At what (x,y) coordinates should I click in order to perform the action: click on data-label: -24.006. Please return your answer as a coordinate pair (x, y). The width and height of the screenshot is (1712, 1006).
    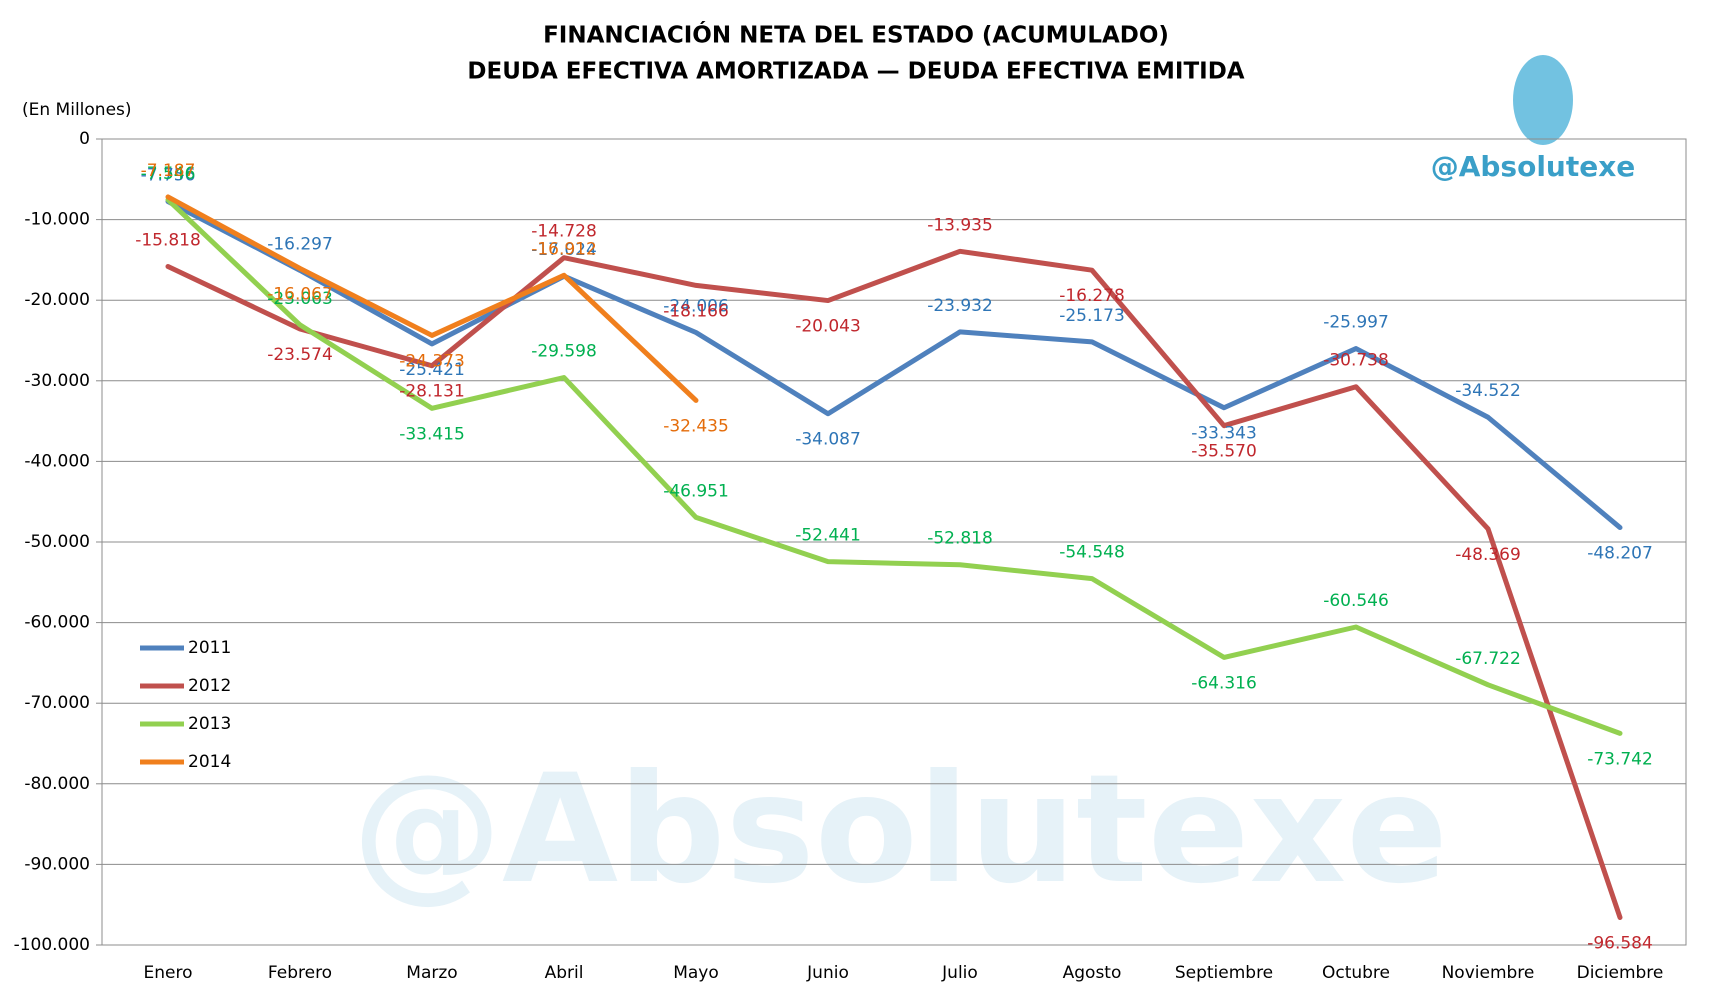
    Looking at the image, I should click on (696, 306).